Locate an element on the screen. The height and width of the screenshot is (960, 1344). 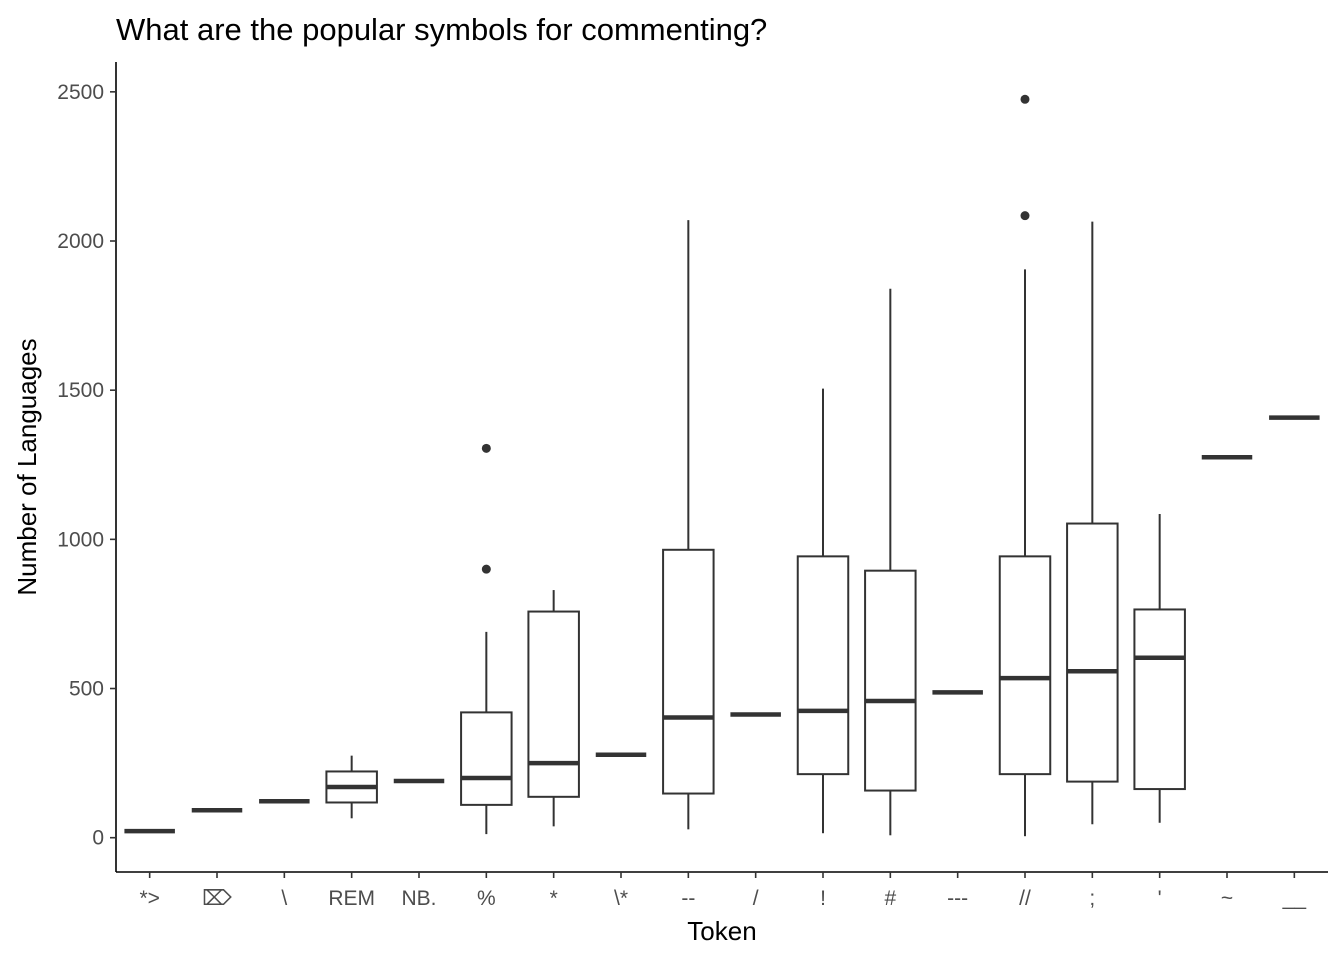
x-tick-label: *> is located at coordinates (149, 898).